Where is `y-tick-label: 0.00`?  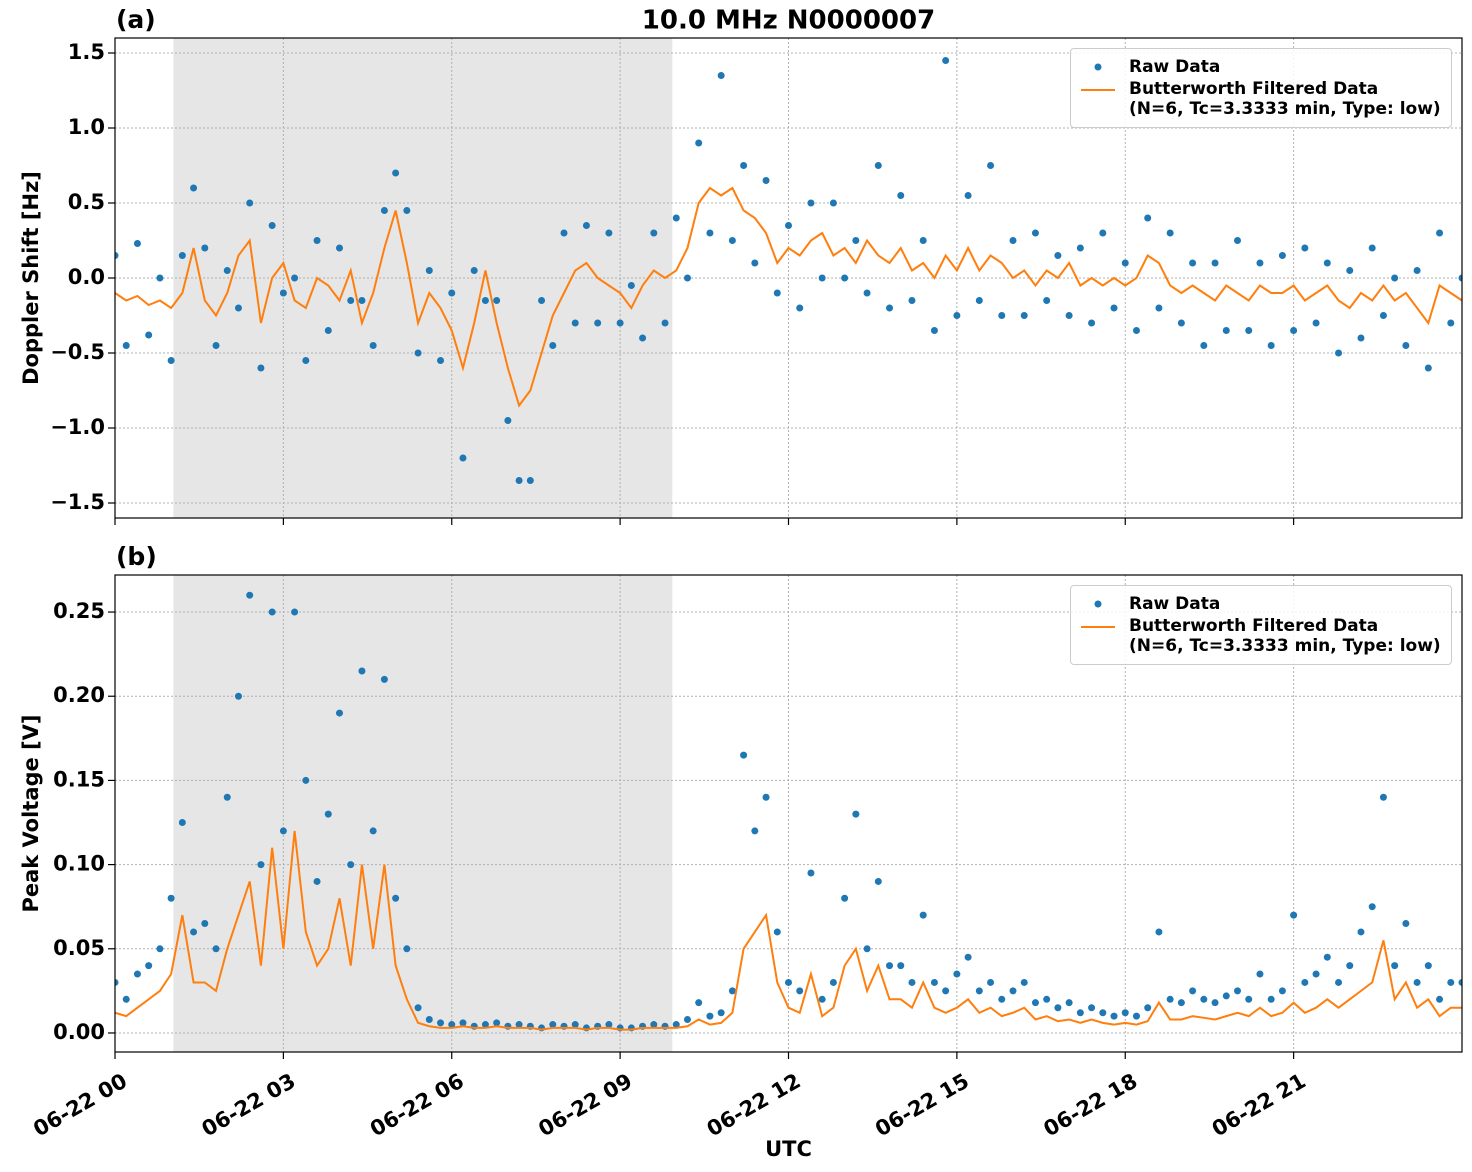 y-tick-label: 0.00 is located at coordinates (79, 1032).